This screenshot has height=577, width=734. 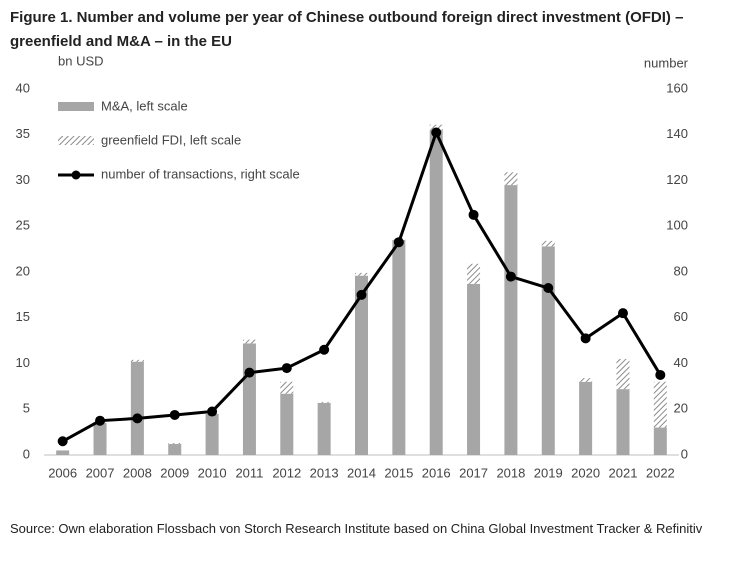 What do you see at coordinates (510, 472) in the screenshot?
I see `x-tick-label: 2018` at bounding box center [510, 472].